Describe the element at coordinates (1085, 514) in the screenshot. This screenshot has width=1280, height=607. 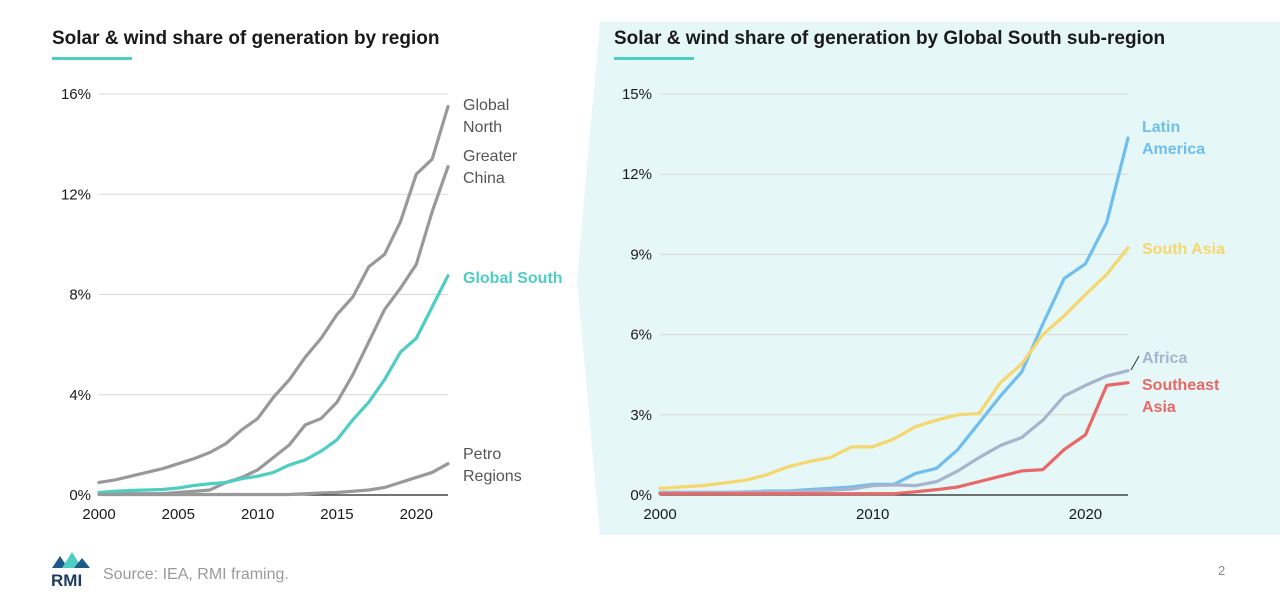
I see `right-x-tick-label: 2020` at that location.